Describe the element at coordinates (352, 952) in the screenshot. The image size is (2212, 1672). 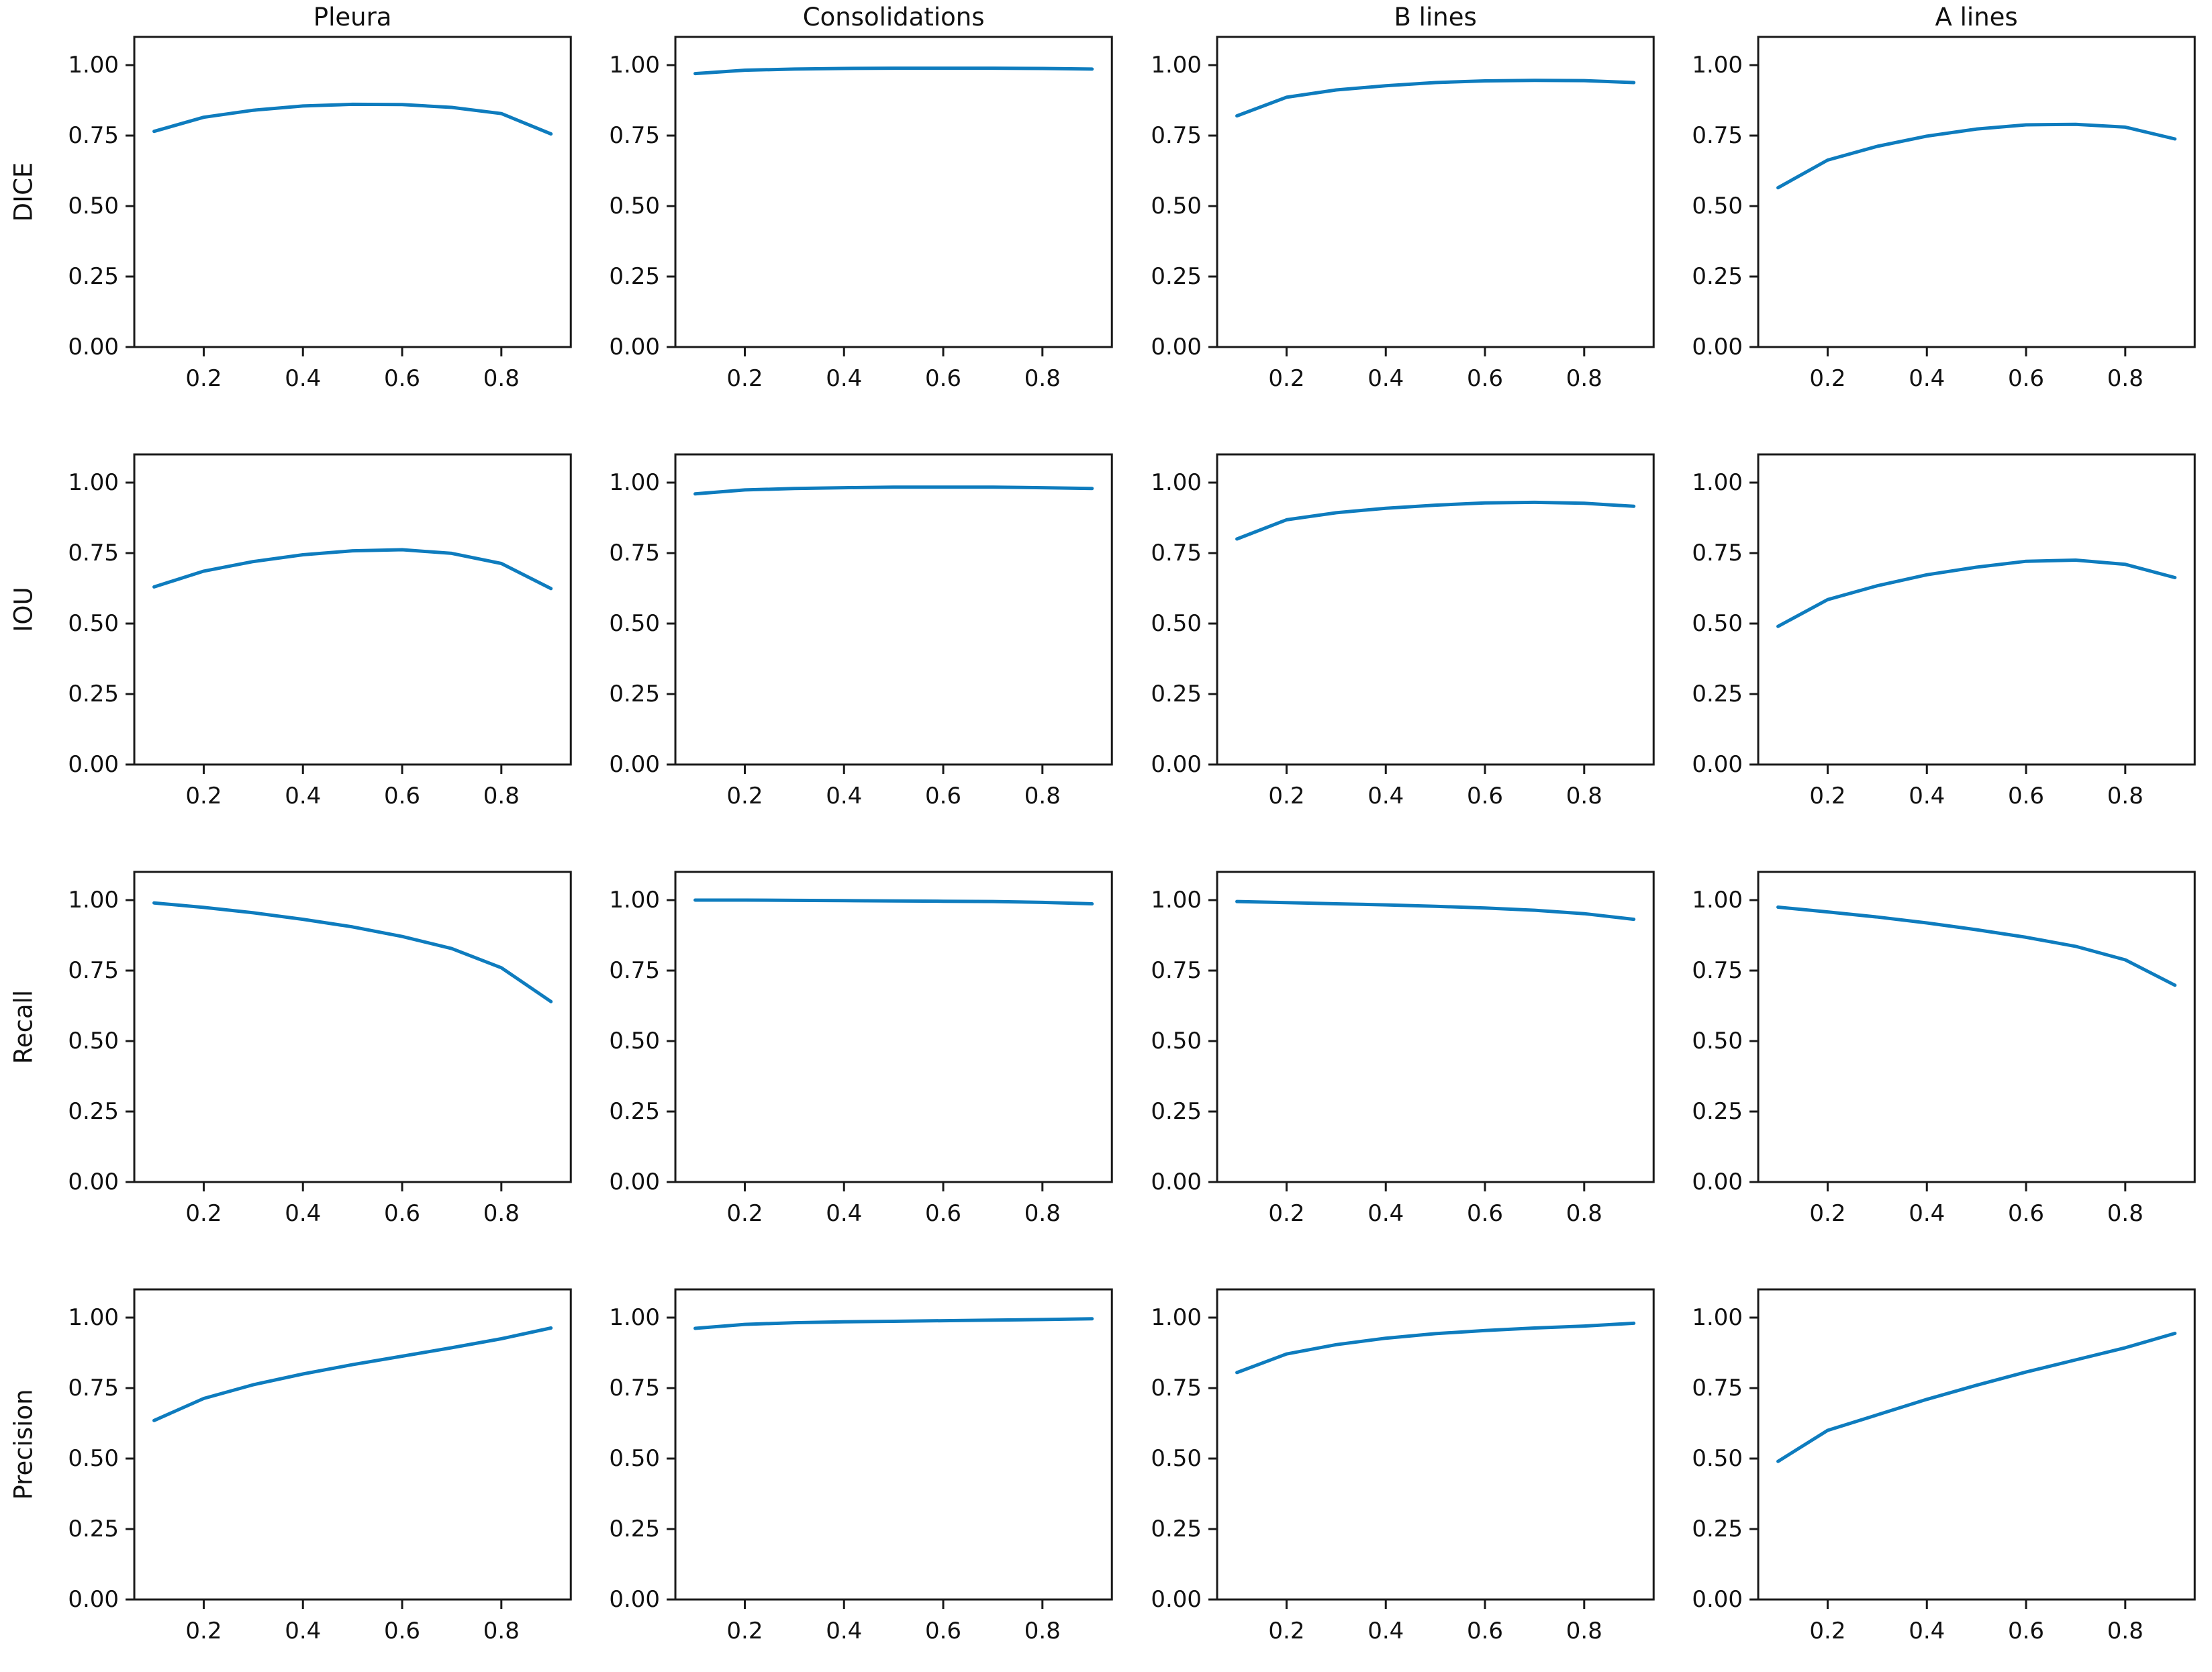
I see `line-recall-pleura` at that location.